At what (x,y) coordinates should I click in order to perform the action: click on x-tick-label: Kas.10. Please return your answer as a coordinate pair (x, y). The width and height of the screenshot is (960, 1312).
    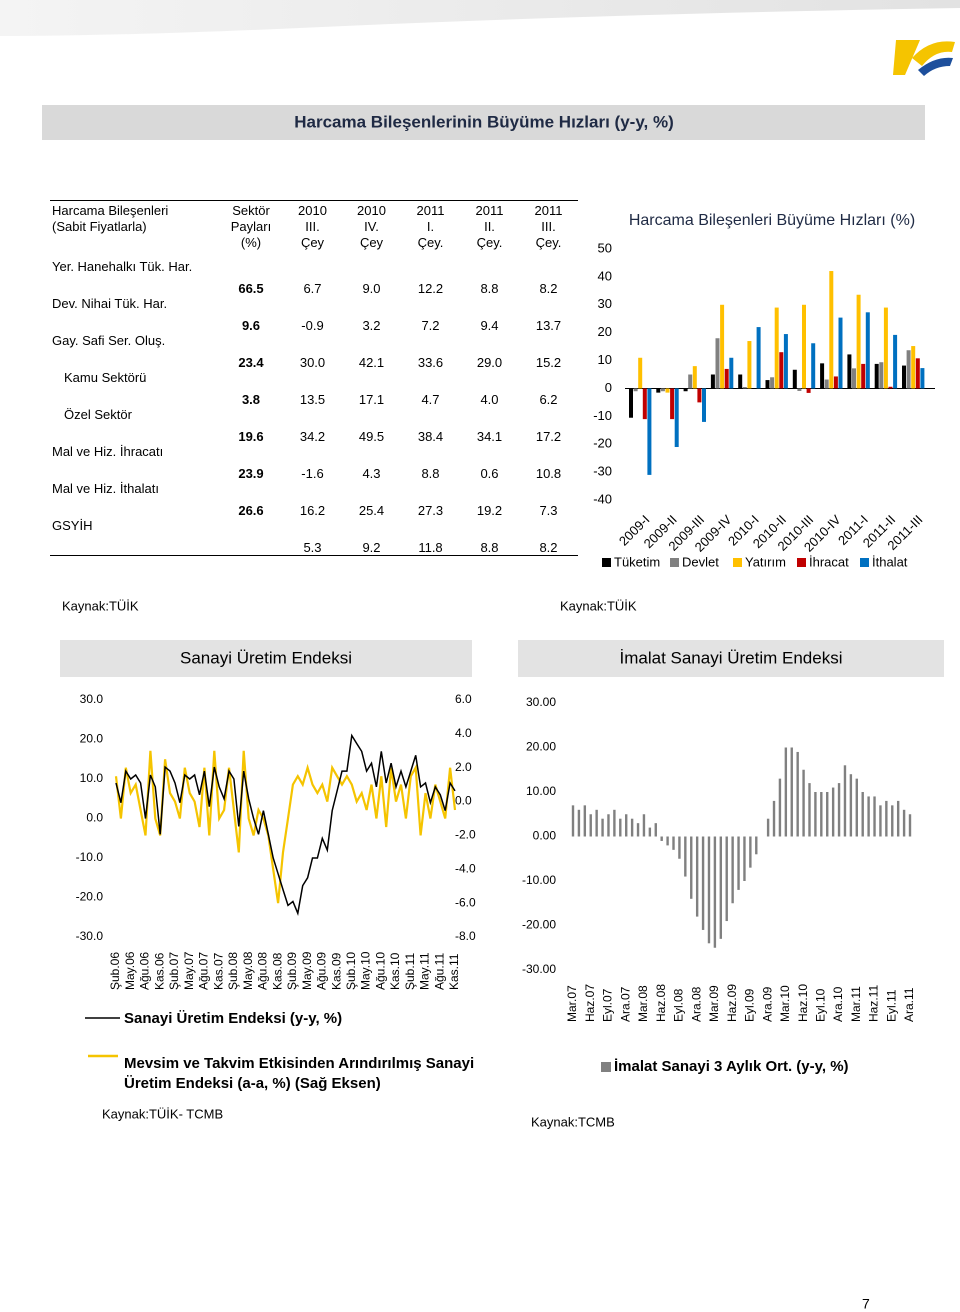
    Looking at the image, I should click on (395, 971).